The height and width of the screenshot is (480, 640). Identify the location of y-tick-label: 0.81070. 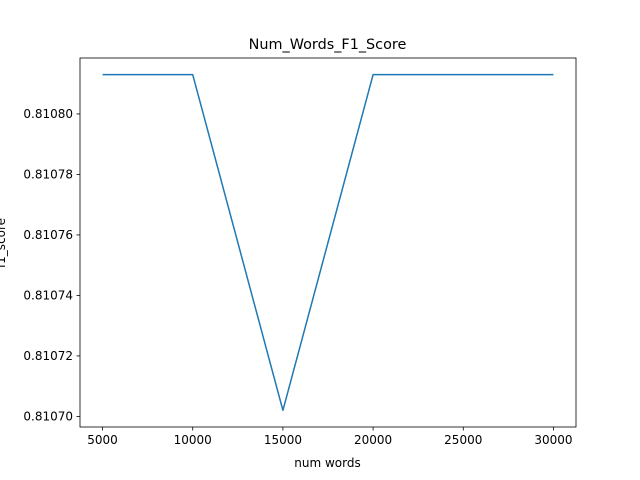
(48, 417).